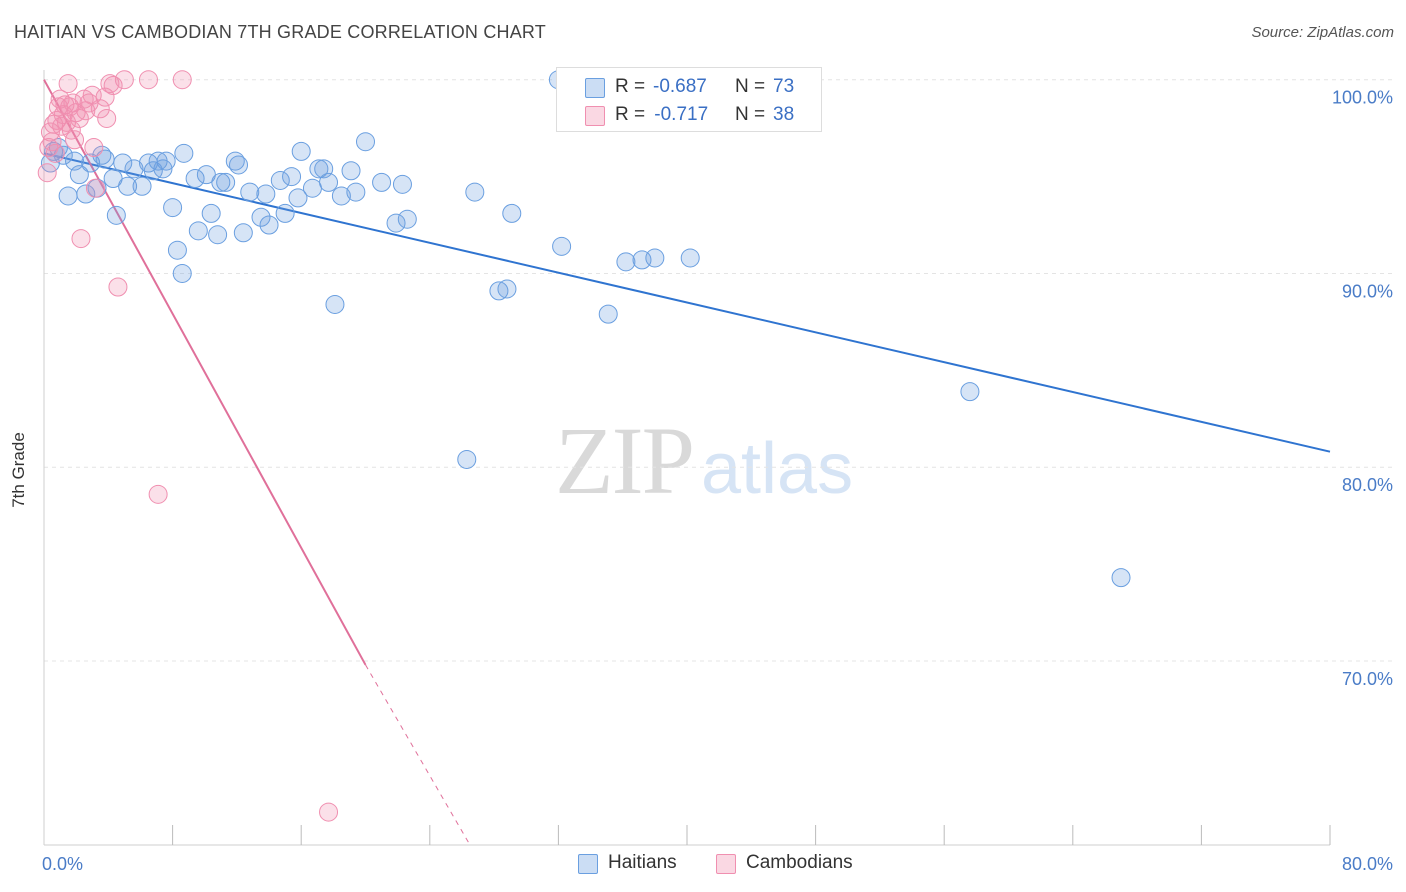 The image size is (1406, 892). I want to click on r-value: -0.717, so click(679, 114).